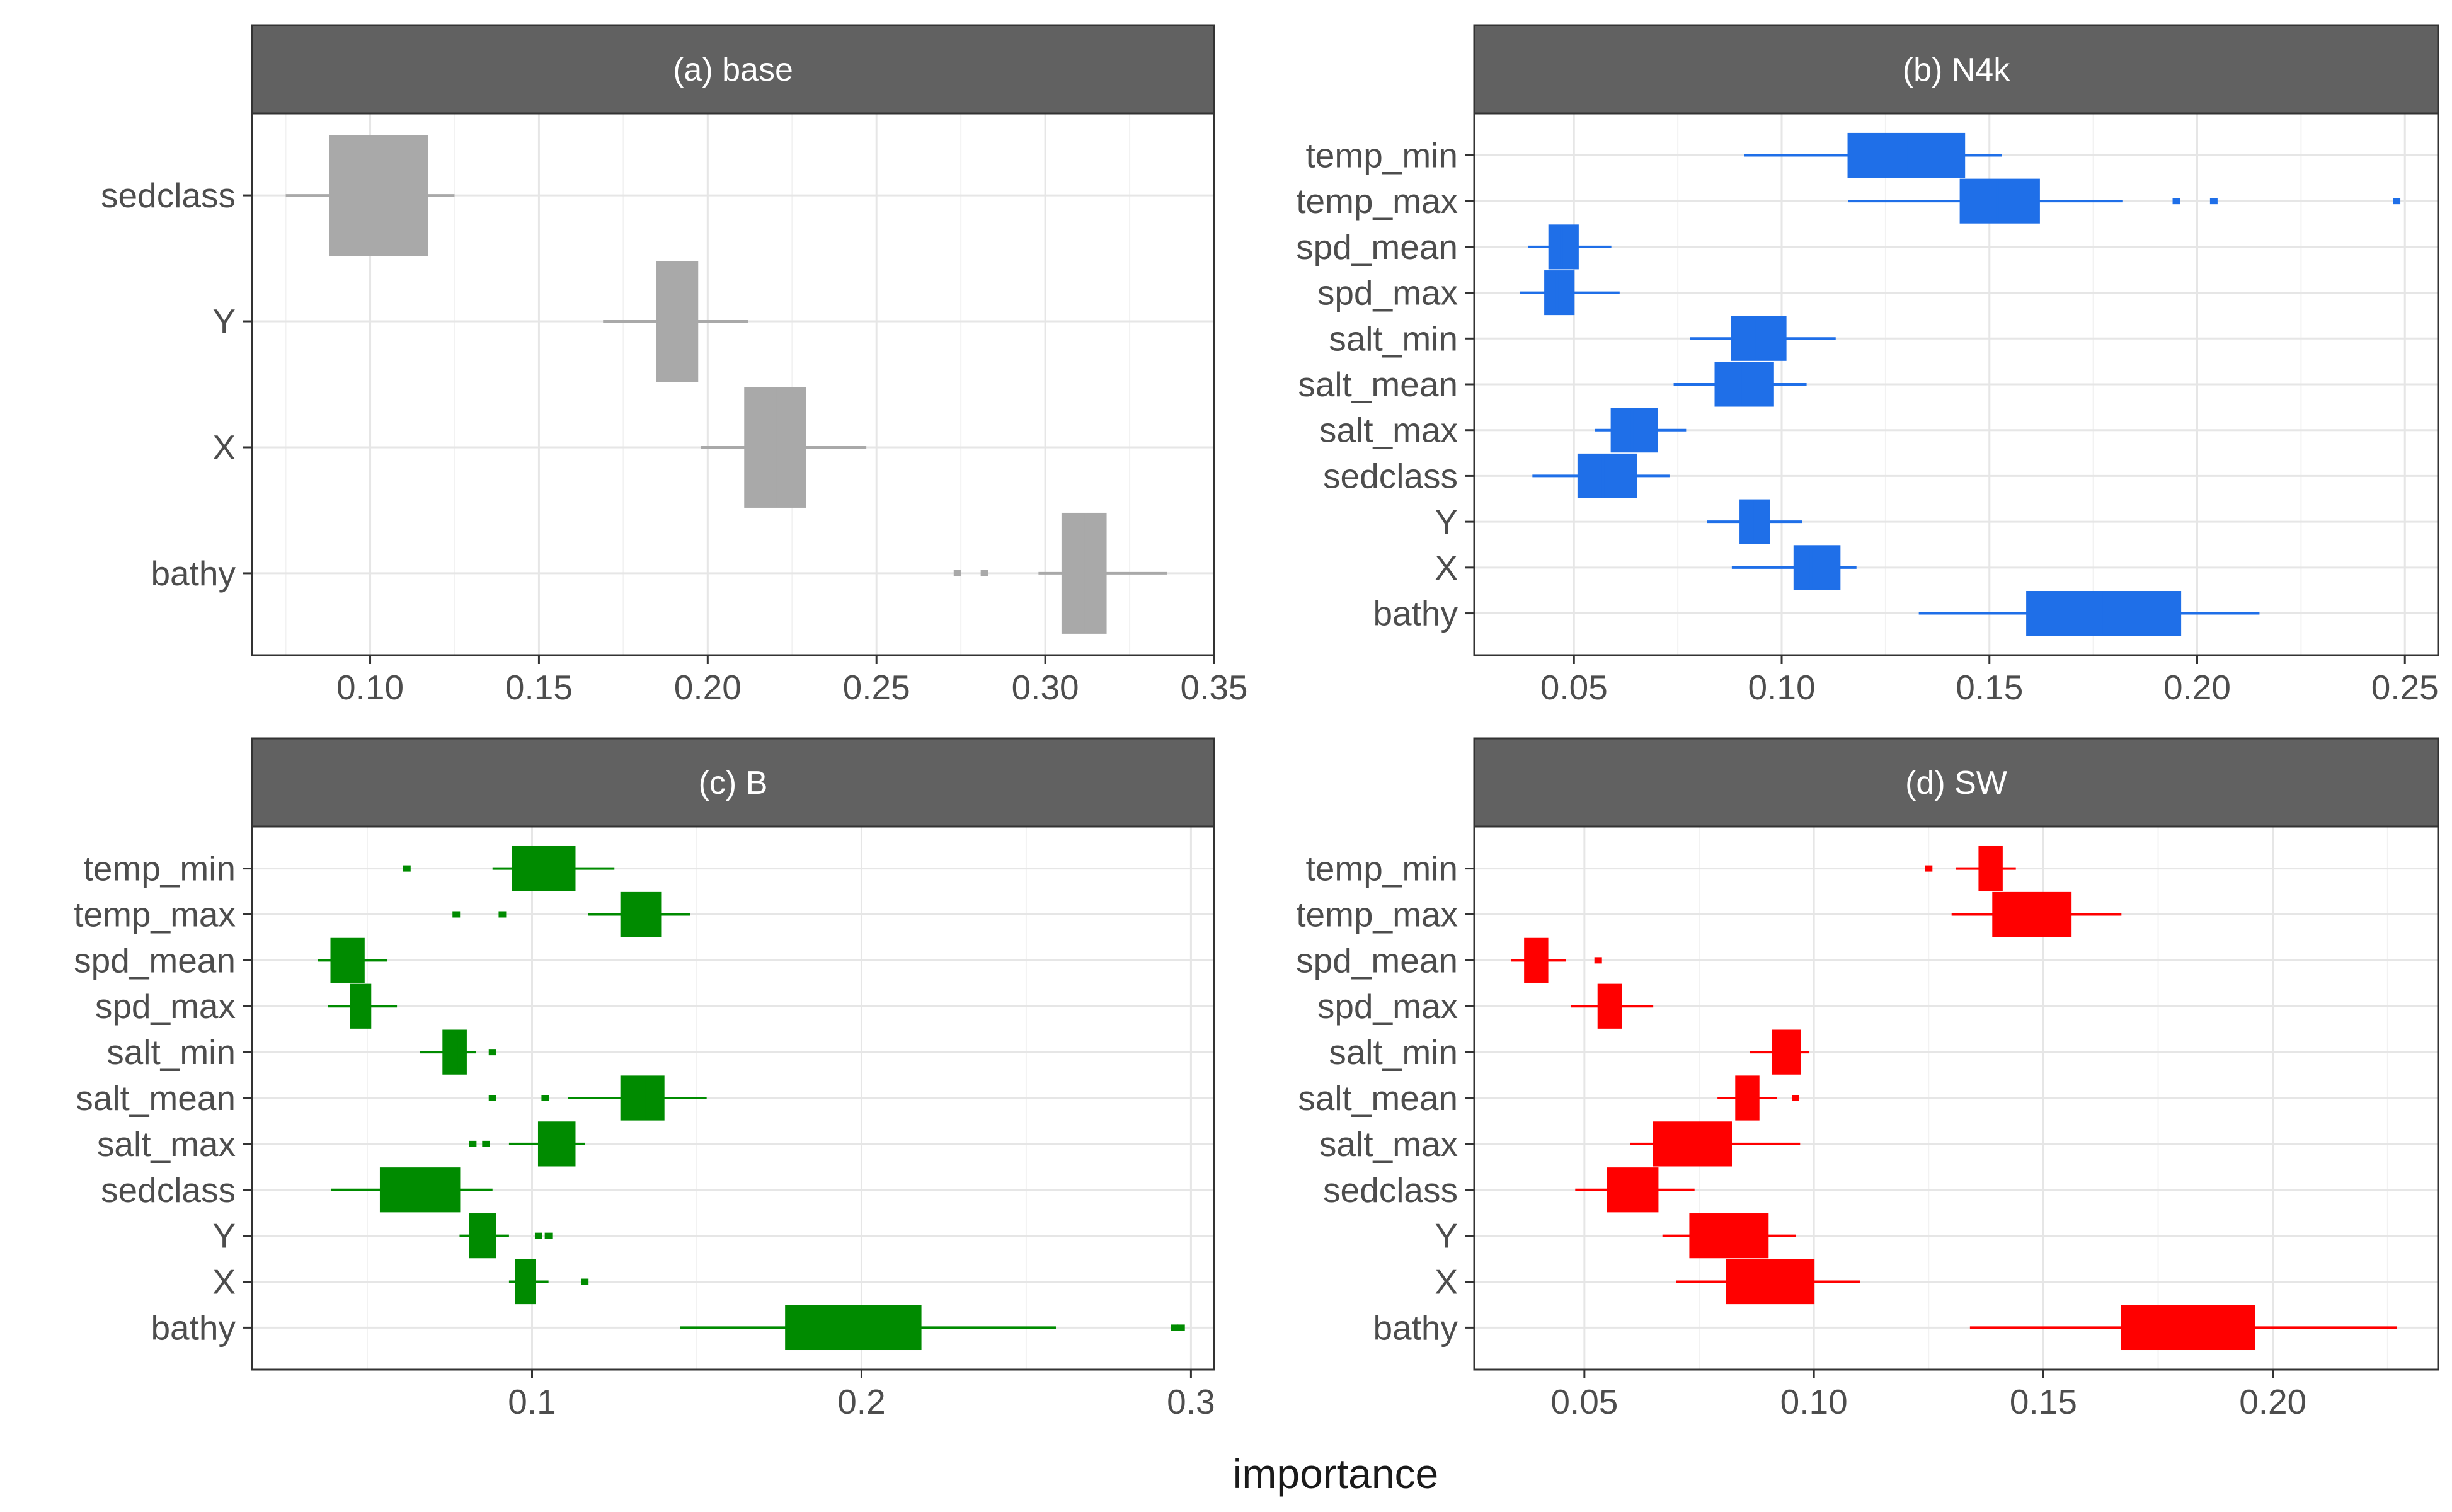 This screenshot has width=2452, height=1512. Describe the element at coordinates (1574, 687) in the screenshot. I see `x-tick-label: 0.05` at that location.